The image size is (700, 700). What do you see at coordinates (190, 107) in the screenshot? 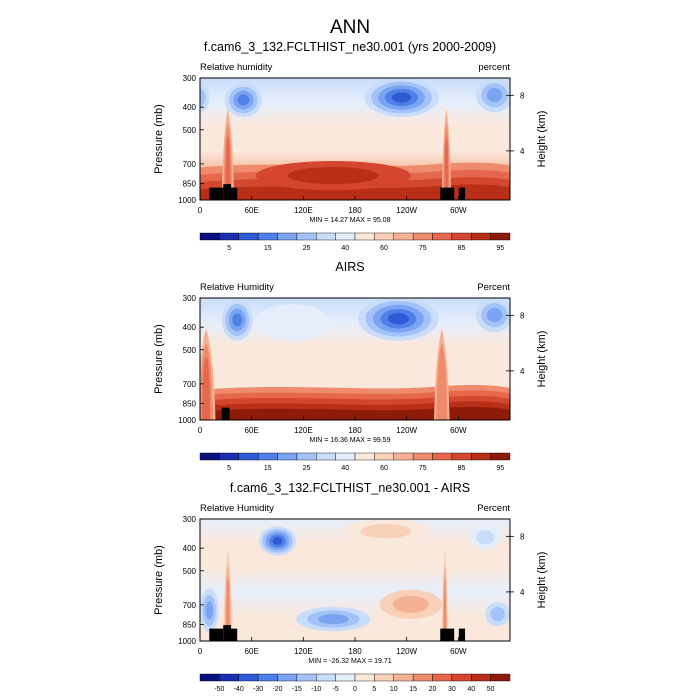
I see `y-tick-label: 400` at bounding box center [190, 107].